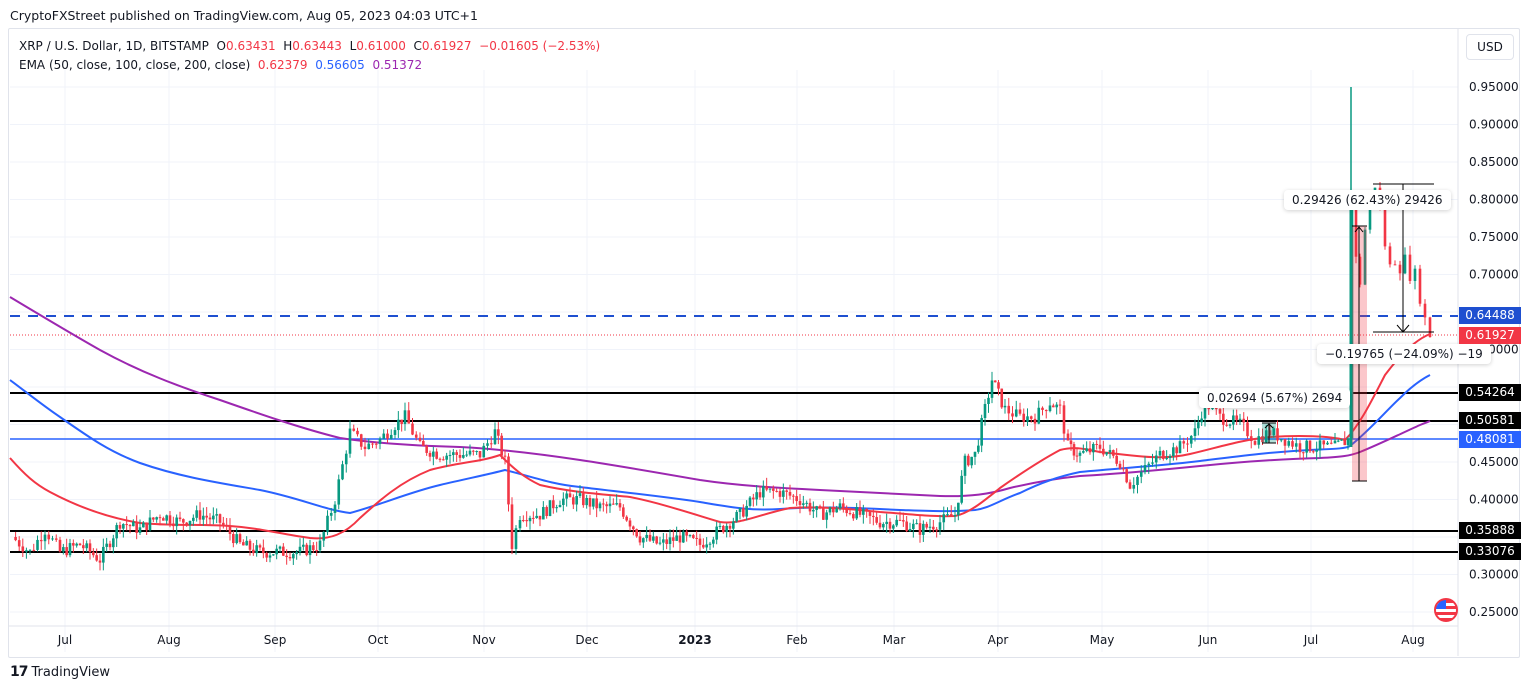  What do you see at coordinates (1494, 612) in the screenshot?
I see `svg-text: 0.25000` at bounding box center [1494, 612].